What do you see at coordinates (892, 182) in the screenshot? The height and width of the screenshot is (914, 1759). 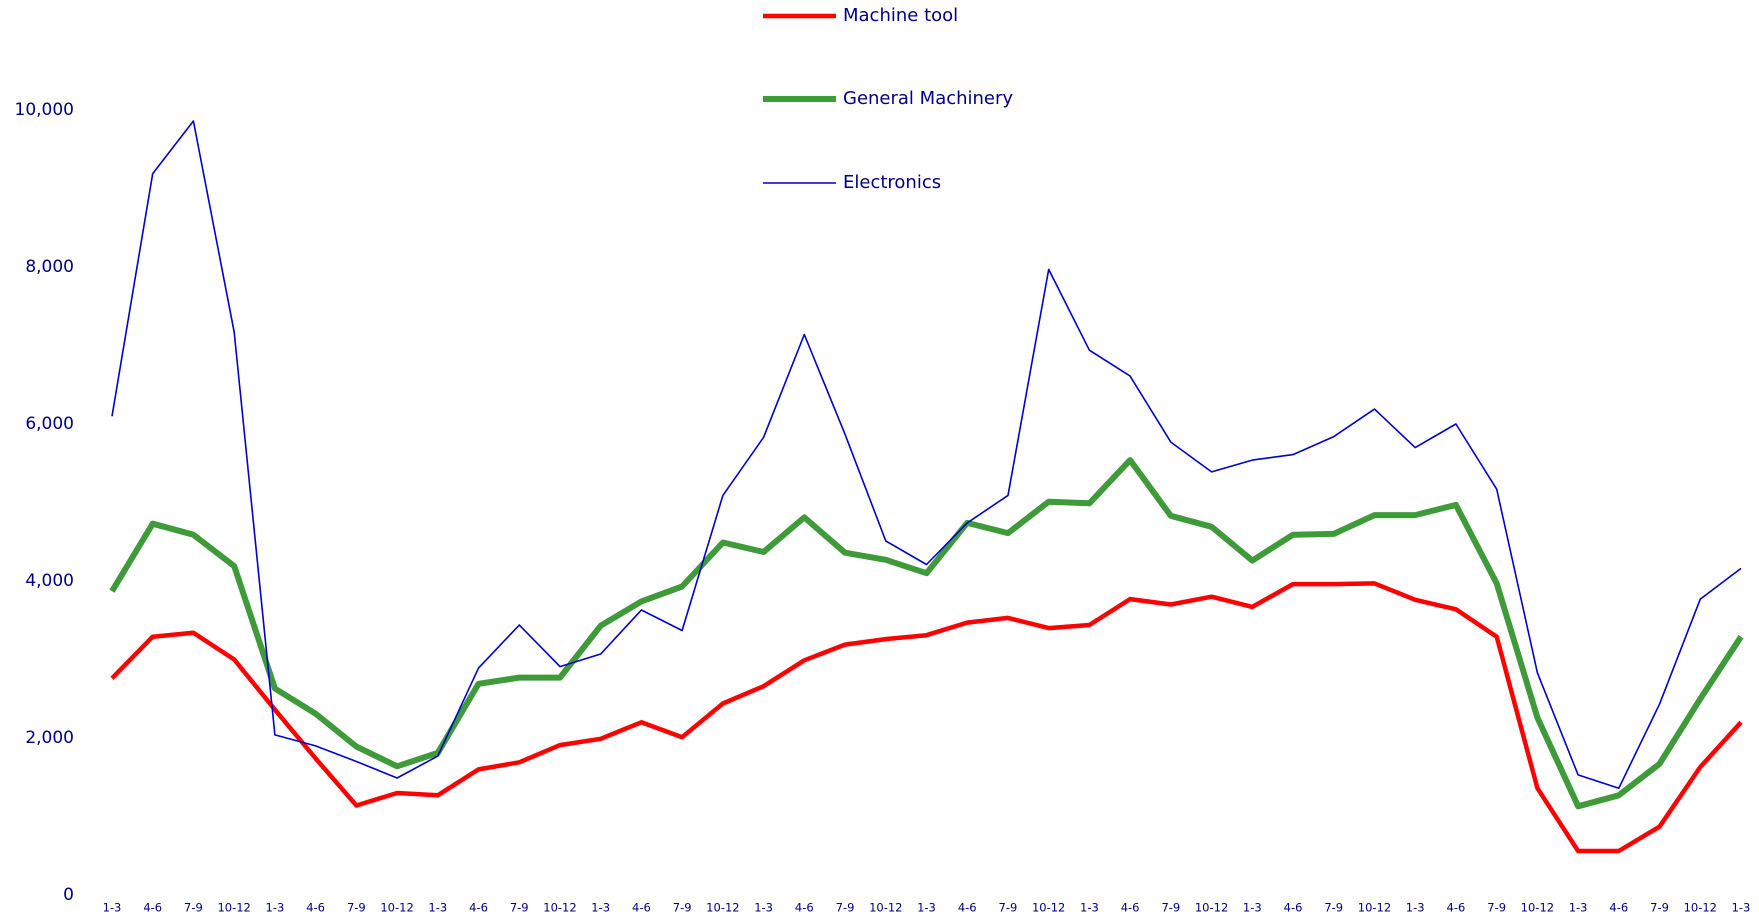 I see `legend-label: Electronics` at bounding box center [892, 182].